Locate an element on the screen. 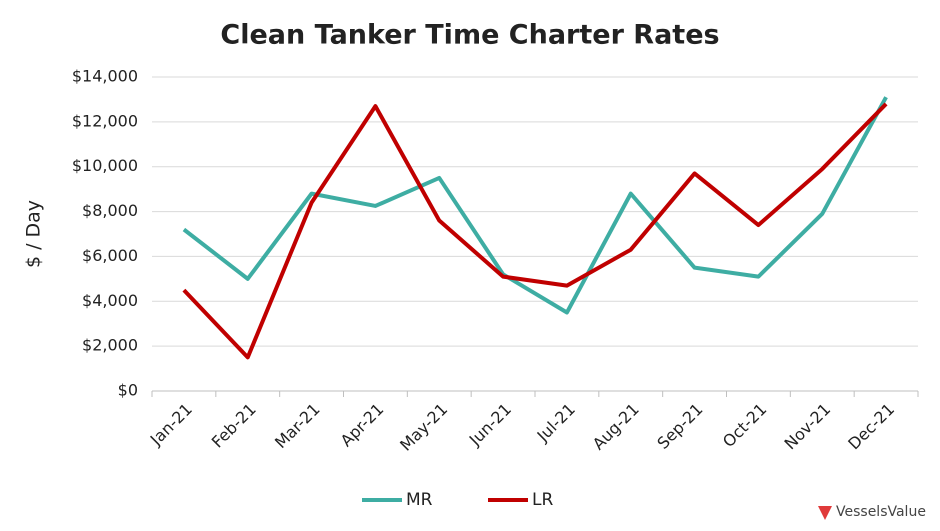 The width and height of the screenshot is (940, 531). logo-icon is located at coordinates (825, 513).